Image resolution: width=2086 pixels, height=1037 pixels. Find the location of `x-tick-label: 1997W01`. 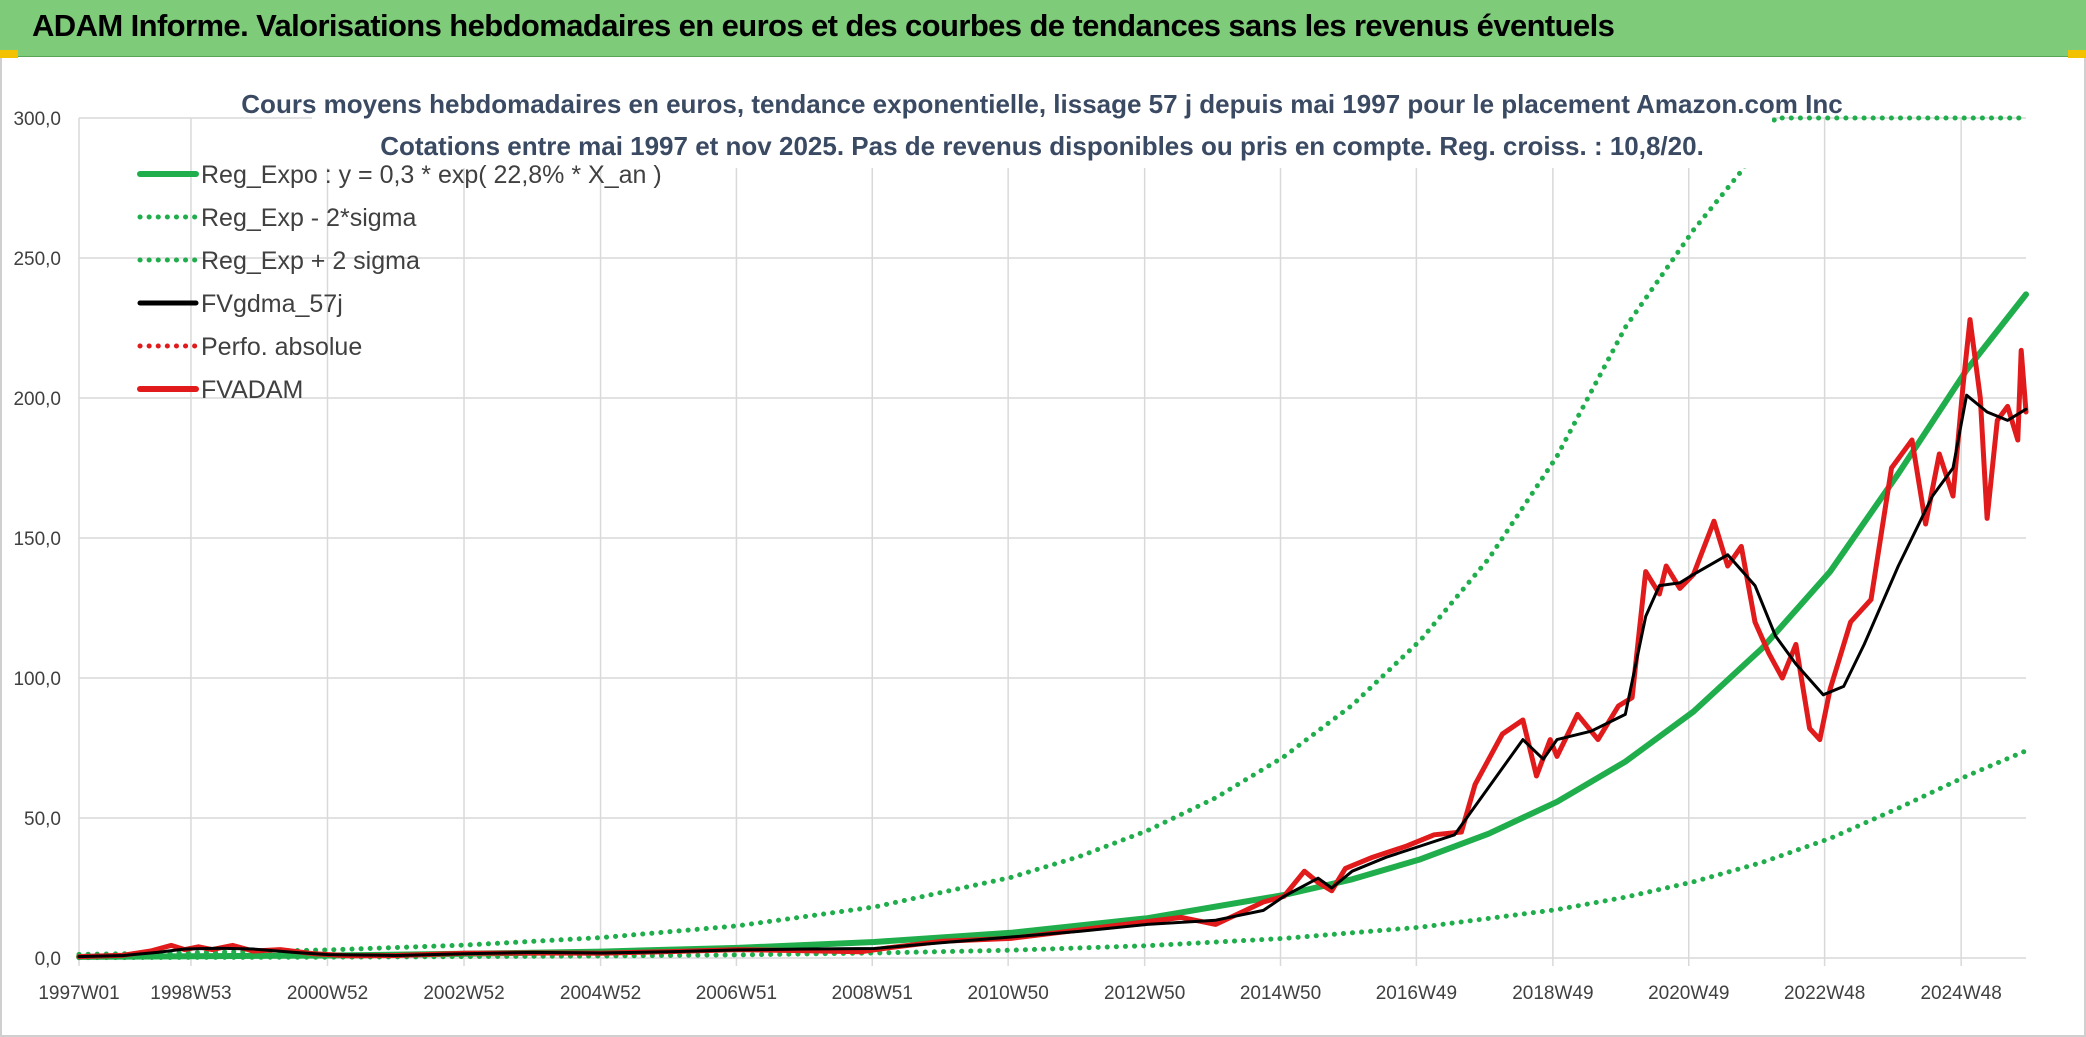

x-tick-label: 1997W01 is located at coordinates (78, 993).